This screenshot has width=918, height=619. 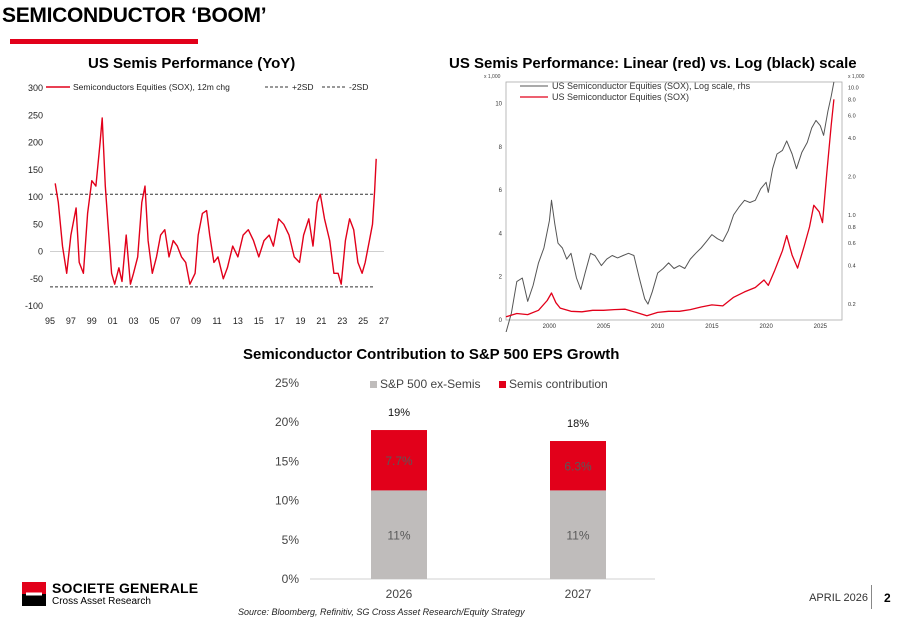 I want to click on x-tick-label: 19, so click(x=300, y=321).